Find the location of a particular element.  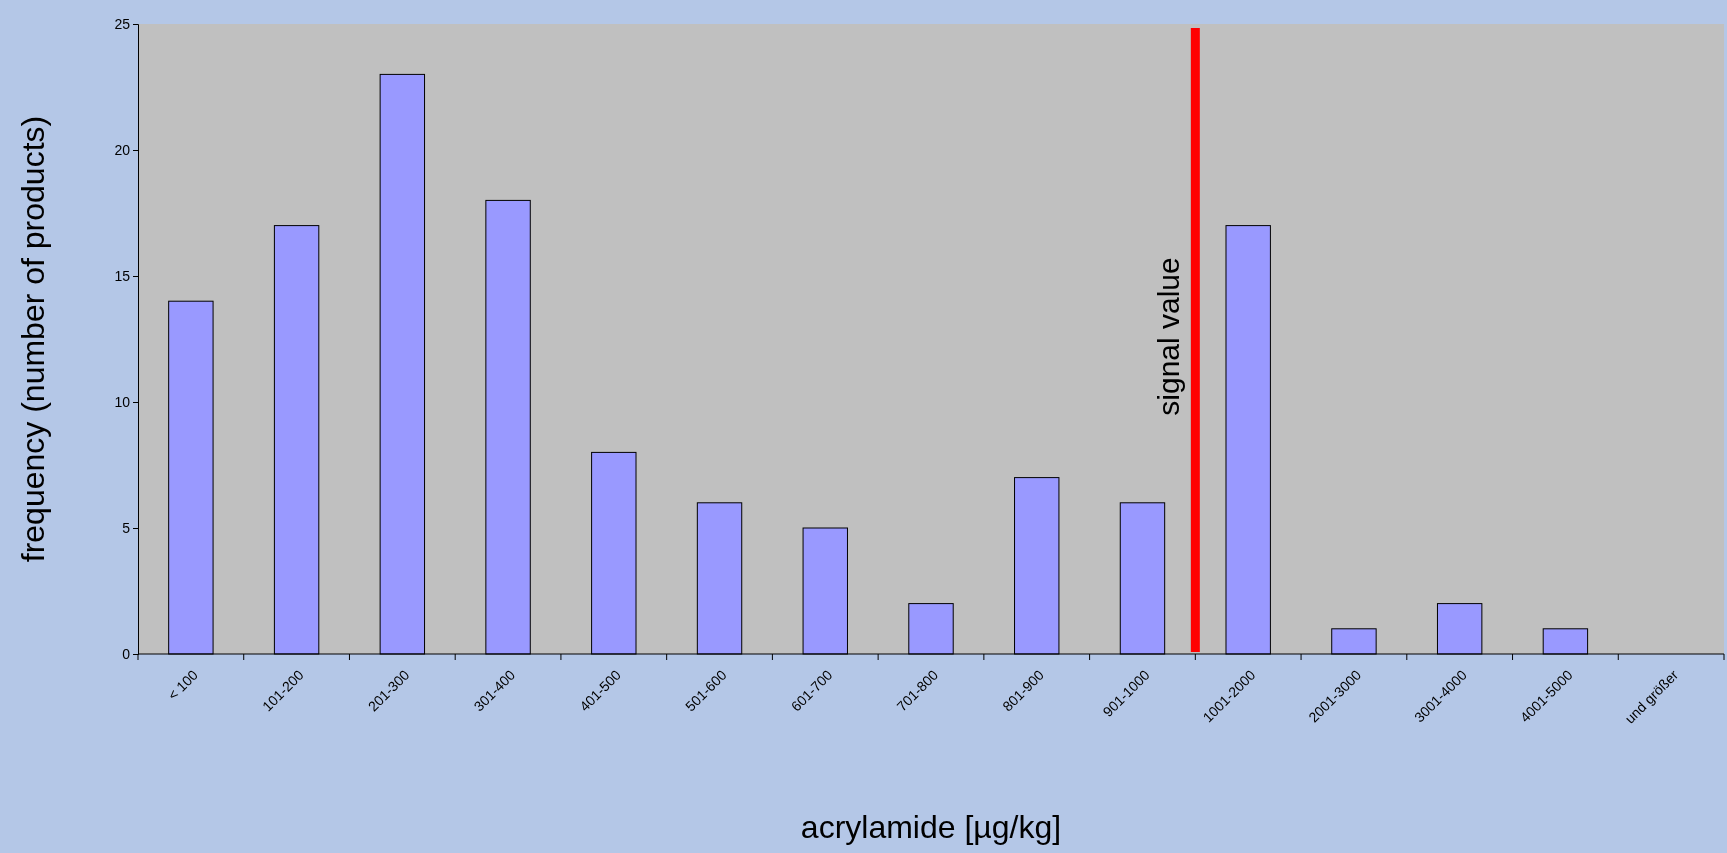

y-tick-label: 20 is located at coordinates (122, 149).